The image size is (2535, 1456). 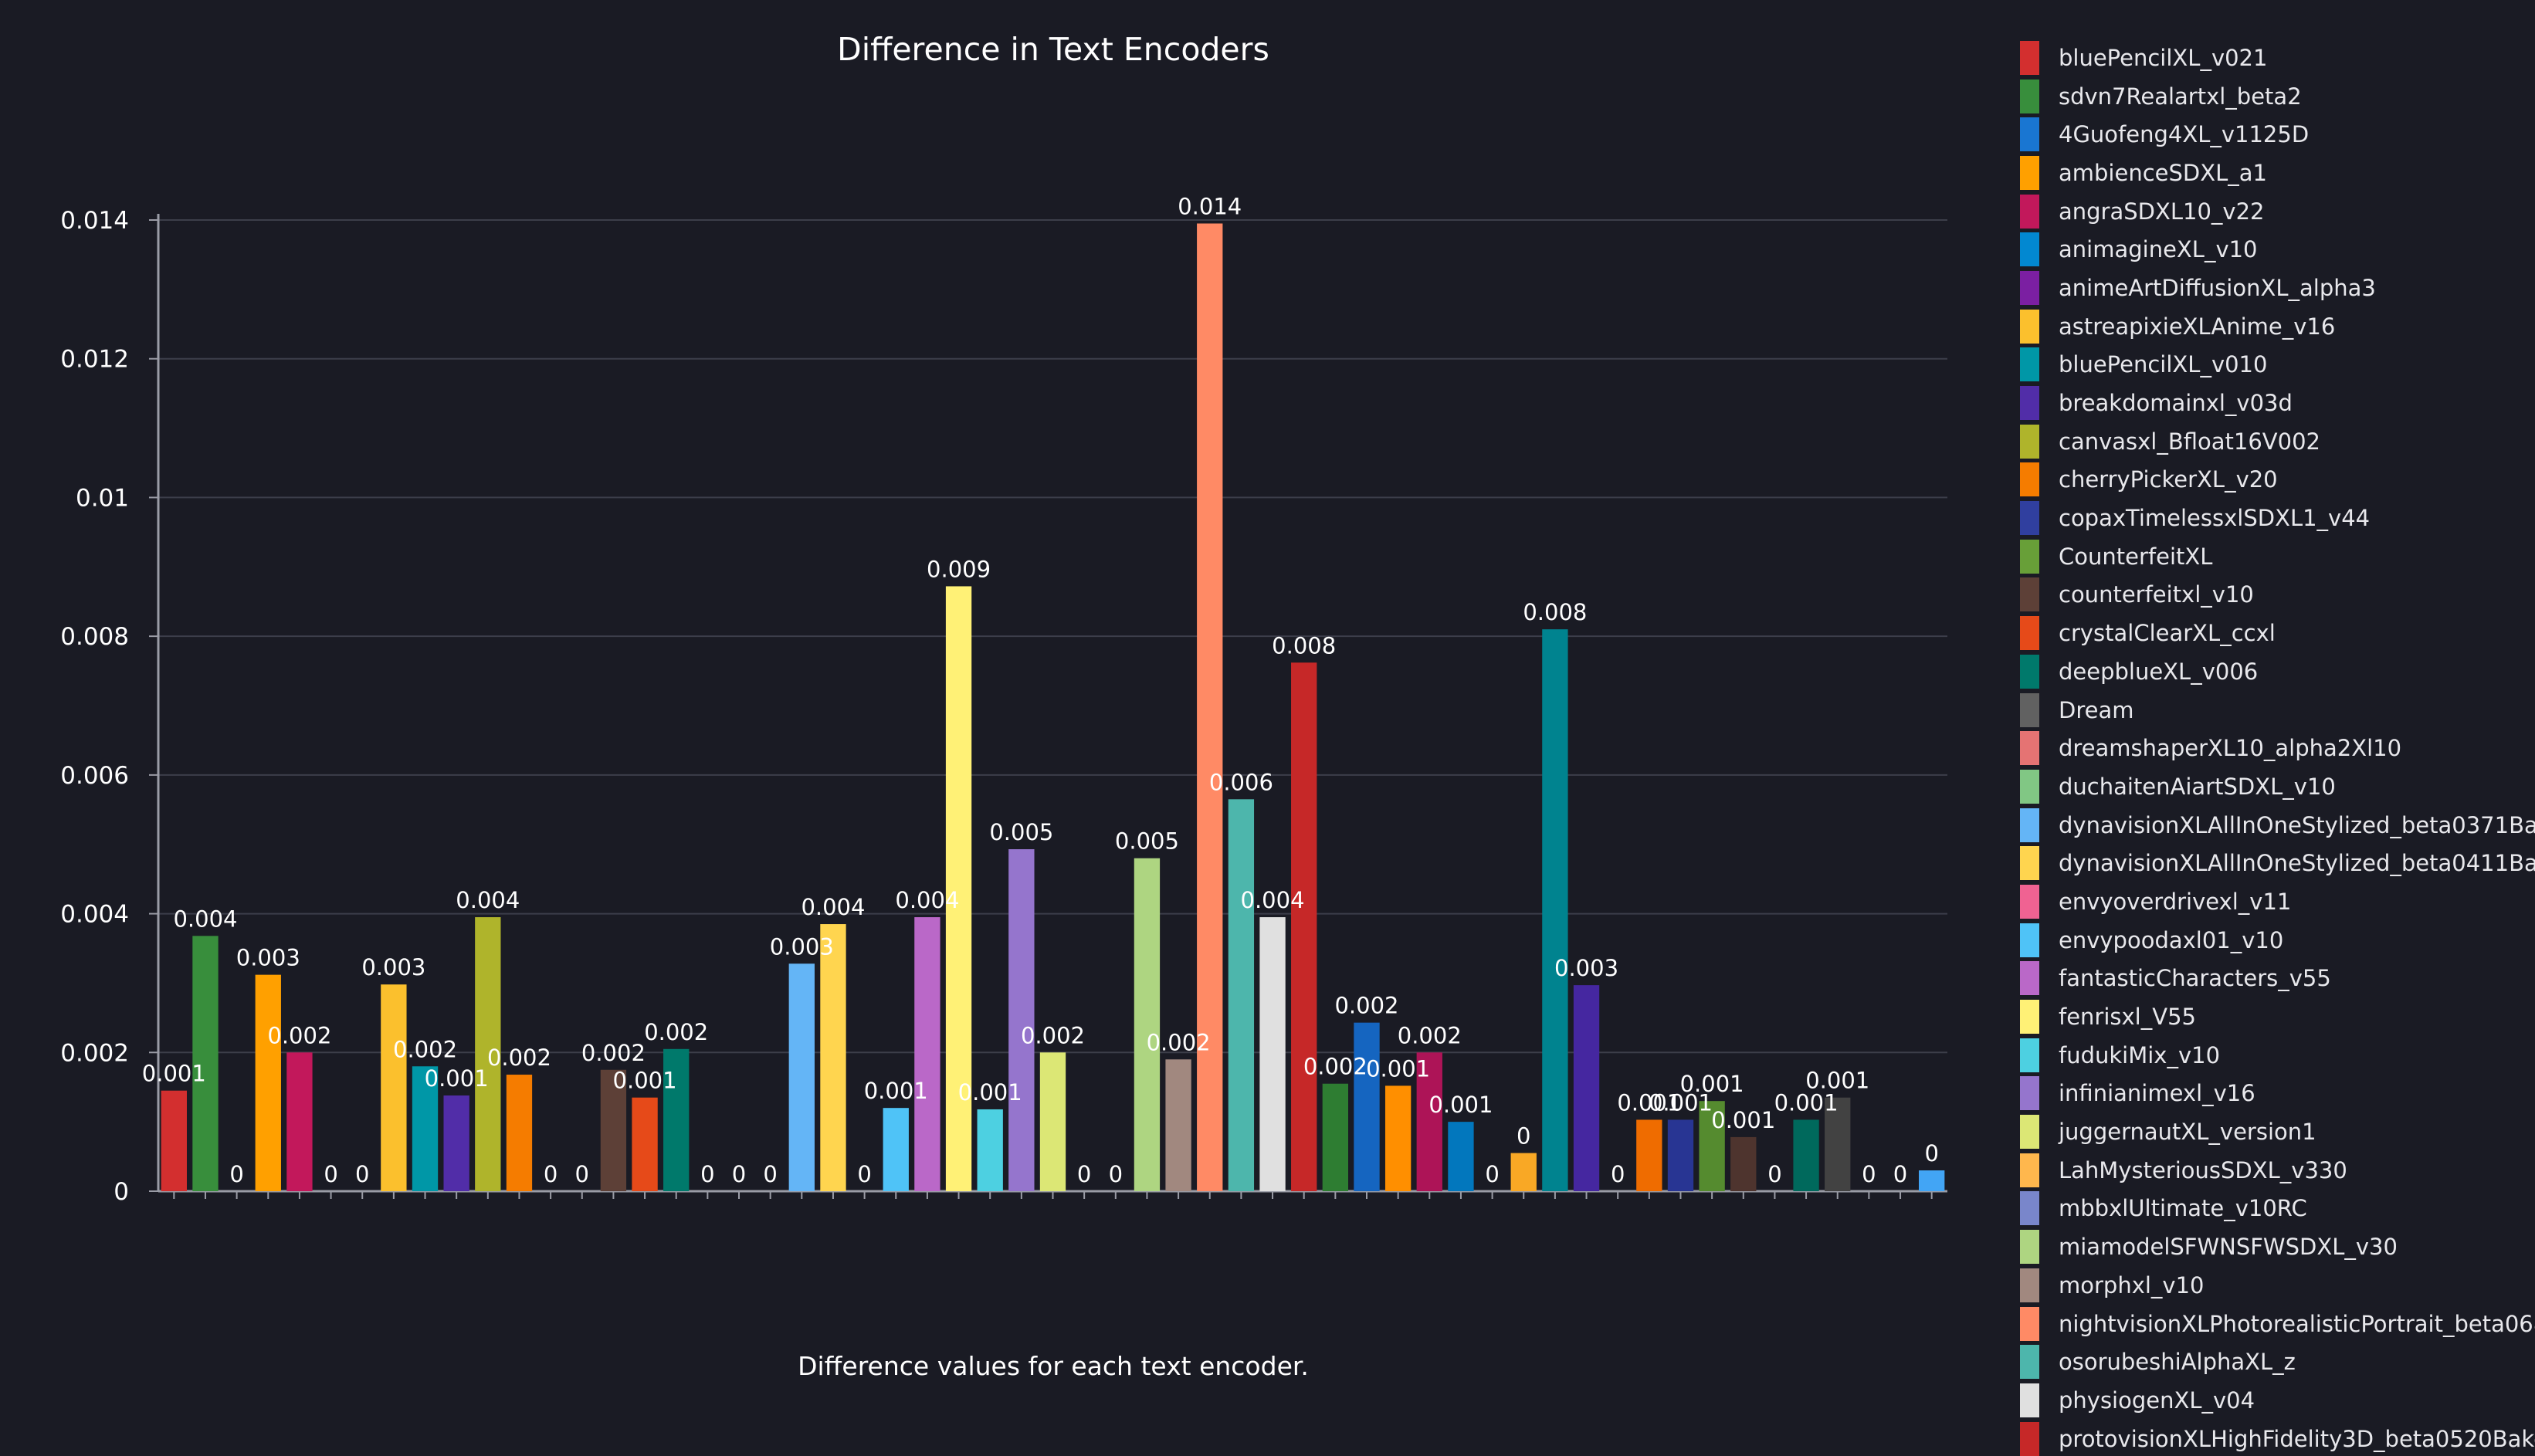 What do you see at coordinates (94, 915) in the screenshot?
I see `y-tick-label: 0.004` at bounding box center [94, 915].